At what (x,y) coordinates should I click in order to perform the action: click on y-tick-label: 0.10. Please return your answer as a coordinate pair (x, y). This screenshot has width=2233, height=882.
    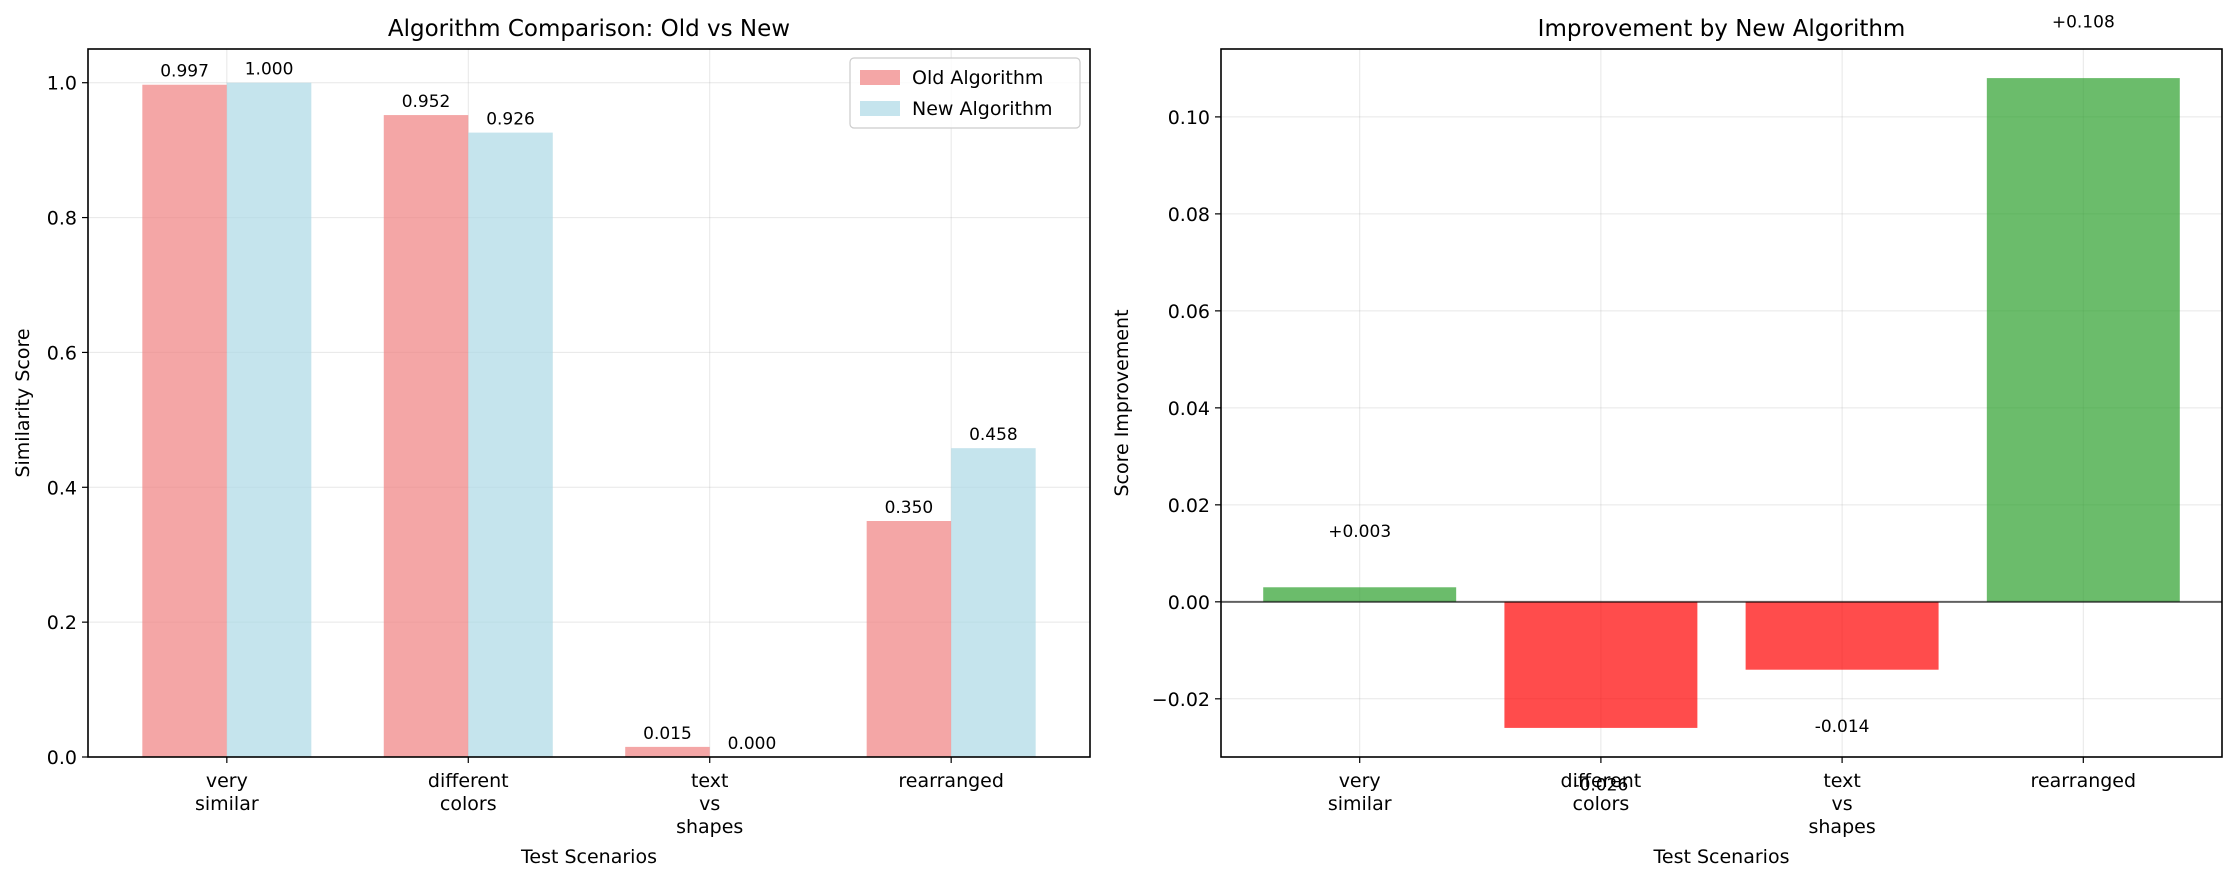
    Looking at the image, I should click on (1189, 118).